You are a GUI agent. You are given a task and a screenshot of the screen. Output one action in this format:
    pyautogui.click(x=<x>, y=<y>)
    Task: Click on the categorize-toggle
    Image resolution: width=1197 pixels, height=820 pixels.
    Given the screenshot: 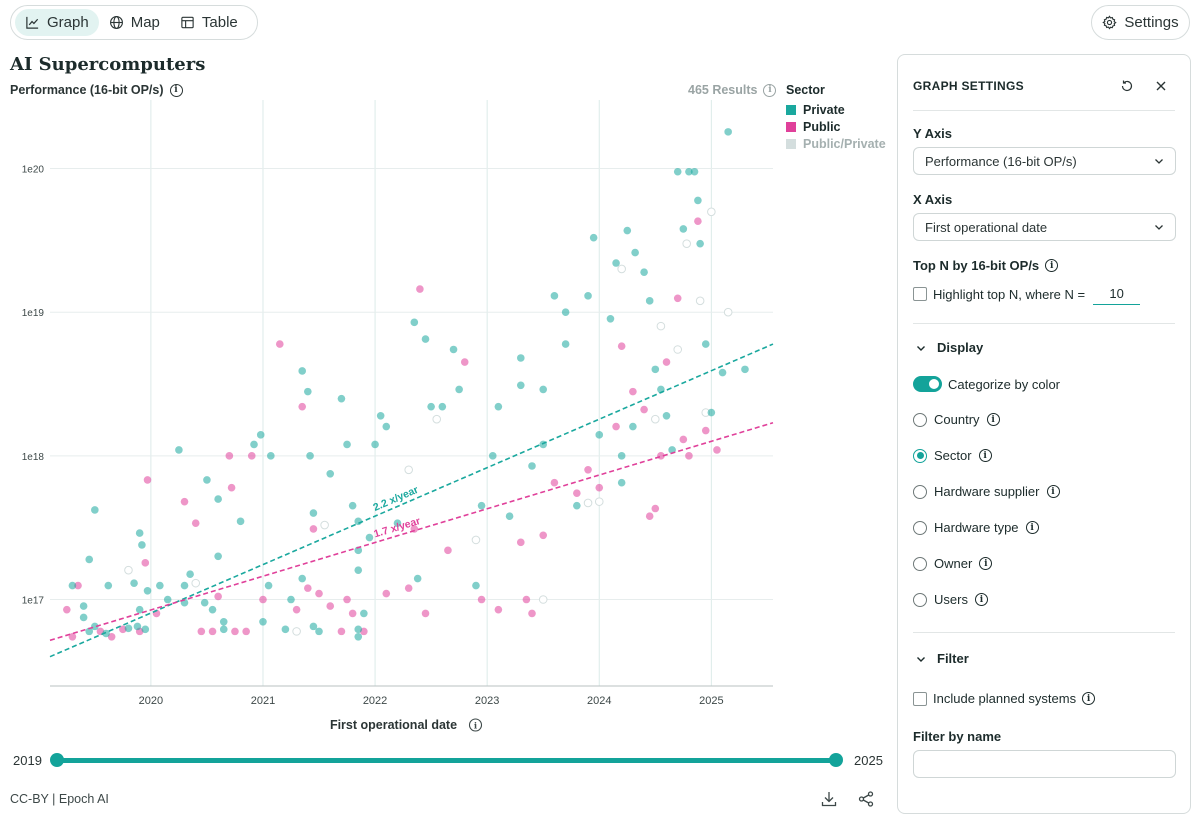 What is the action you would take?
    pyautogui.click(x=927, y=384)
    